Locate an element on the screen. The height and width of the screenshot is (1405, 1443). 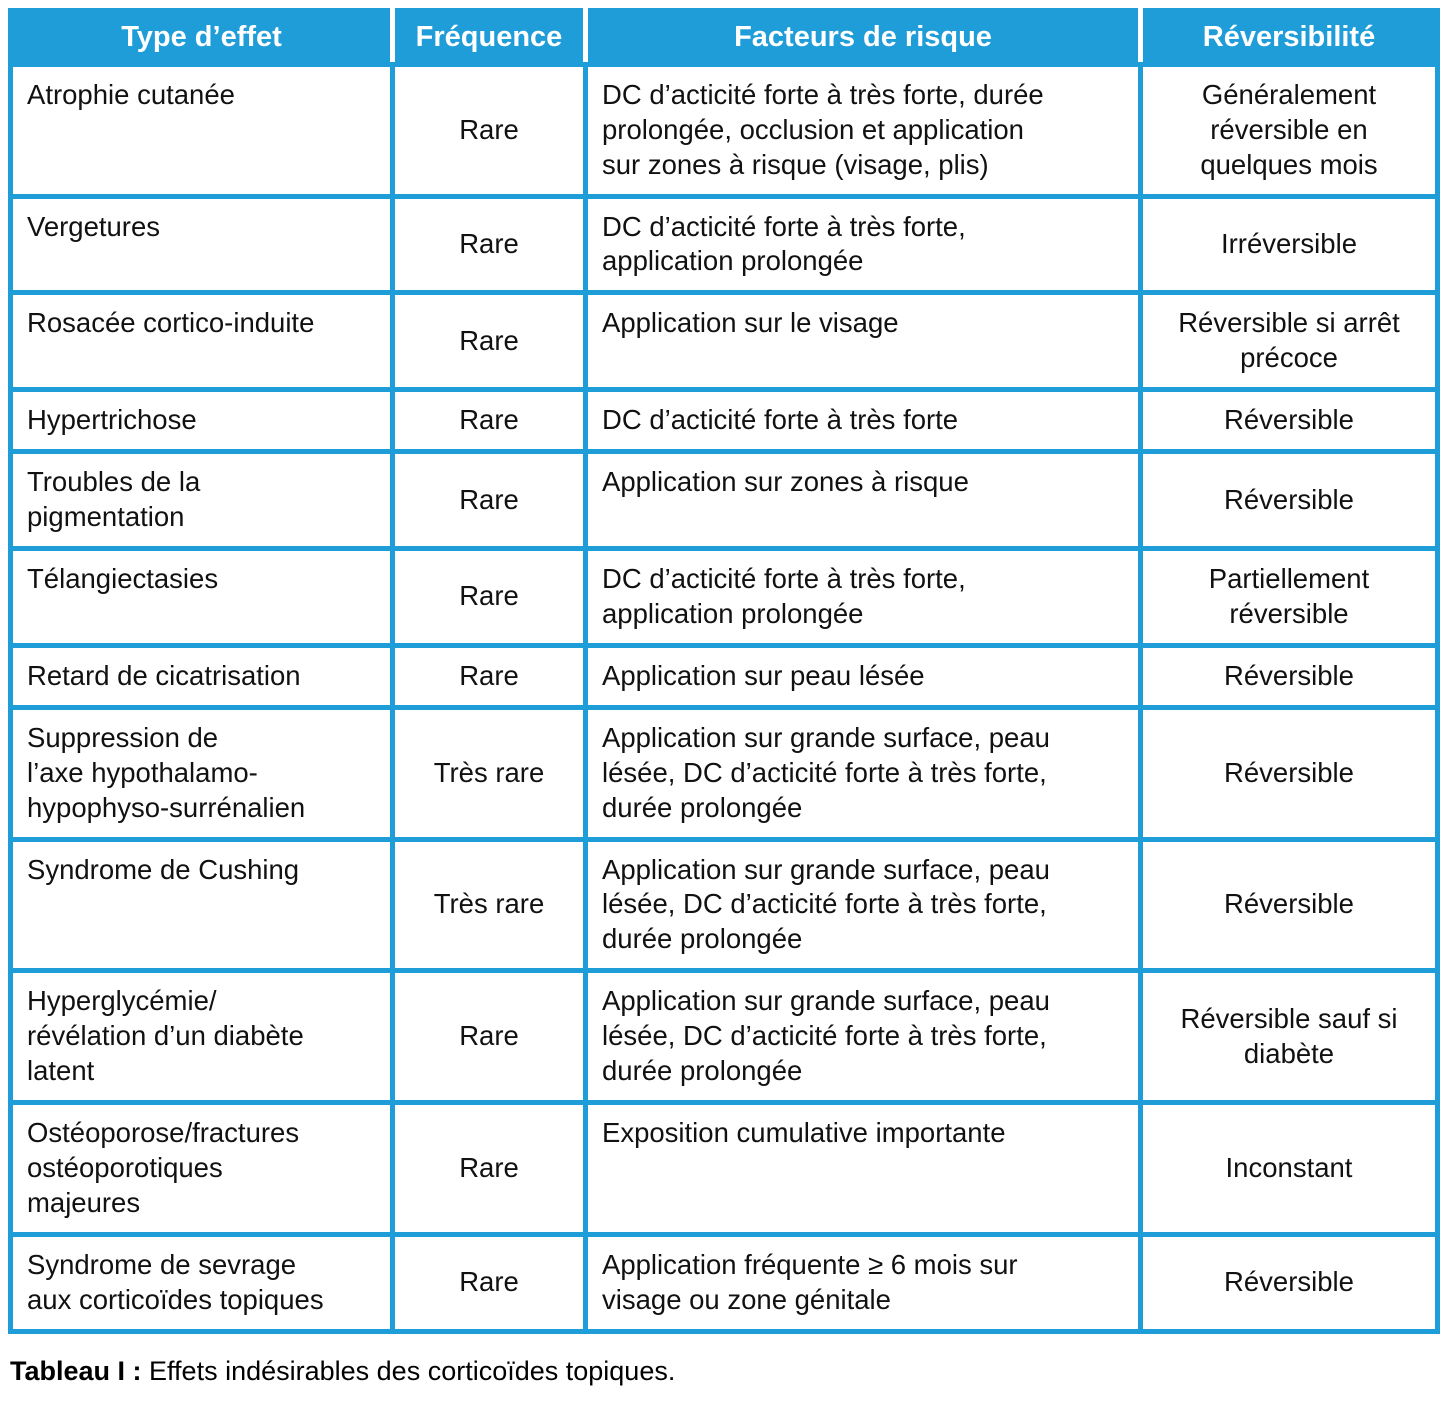
cell-reversibility: Irréversible is located at coordinates (1289, 244).